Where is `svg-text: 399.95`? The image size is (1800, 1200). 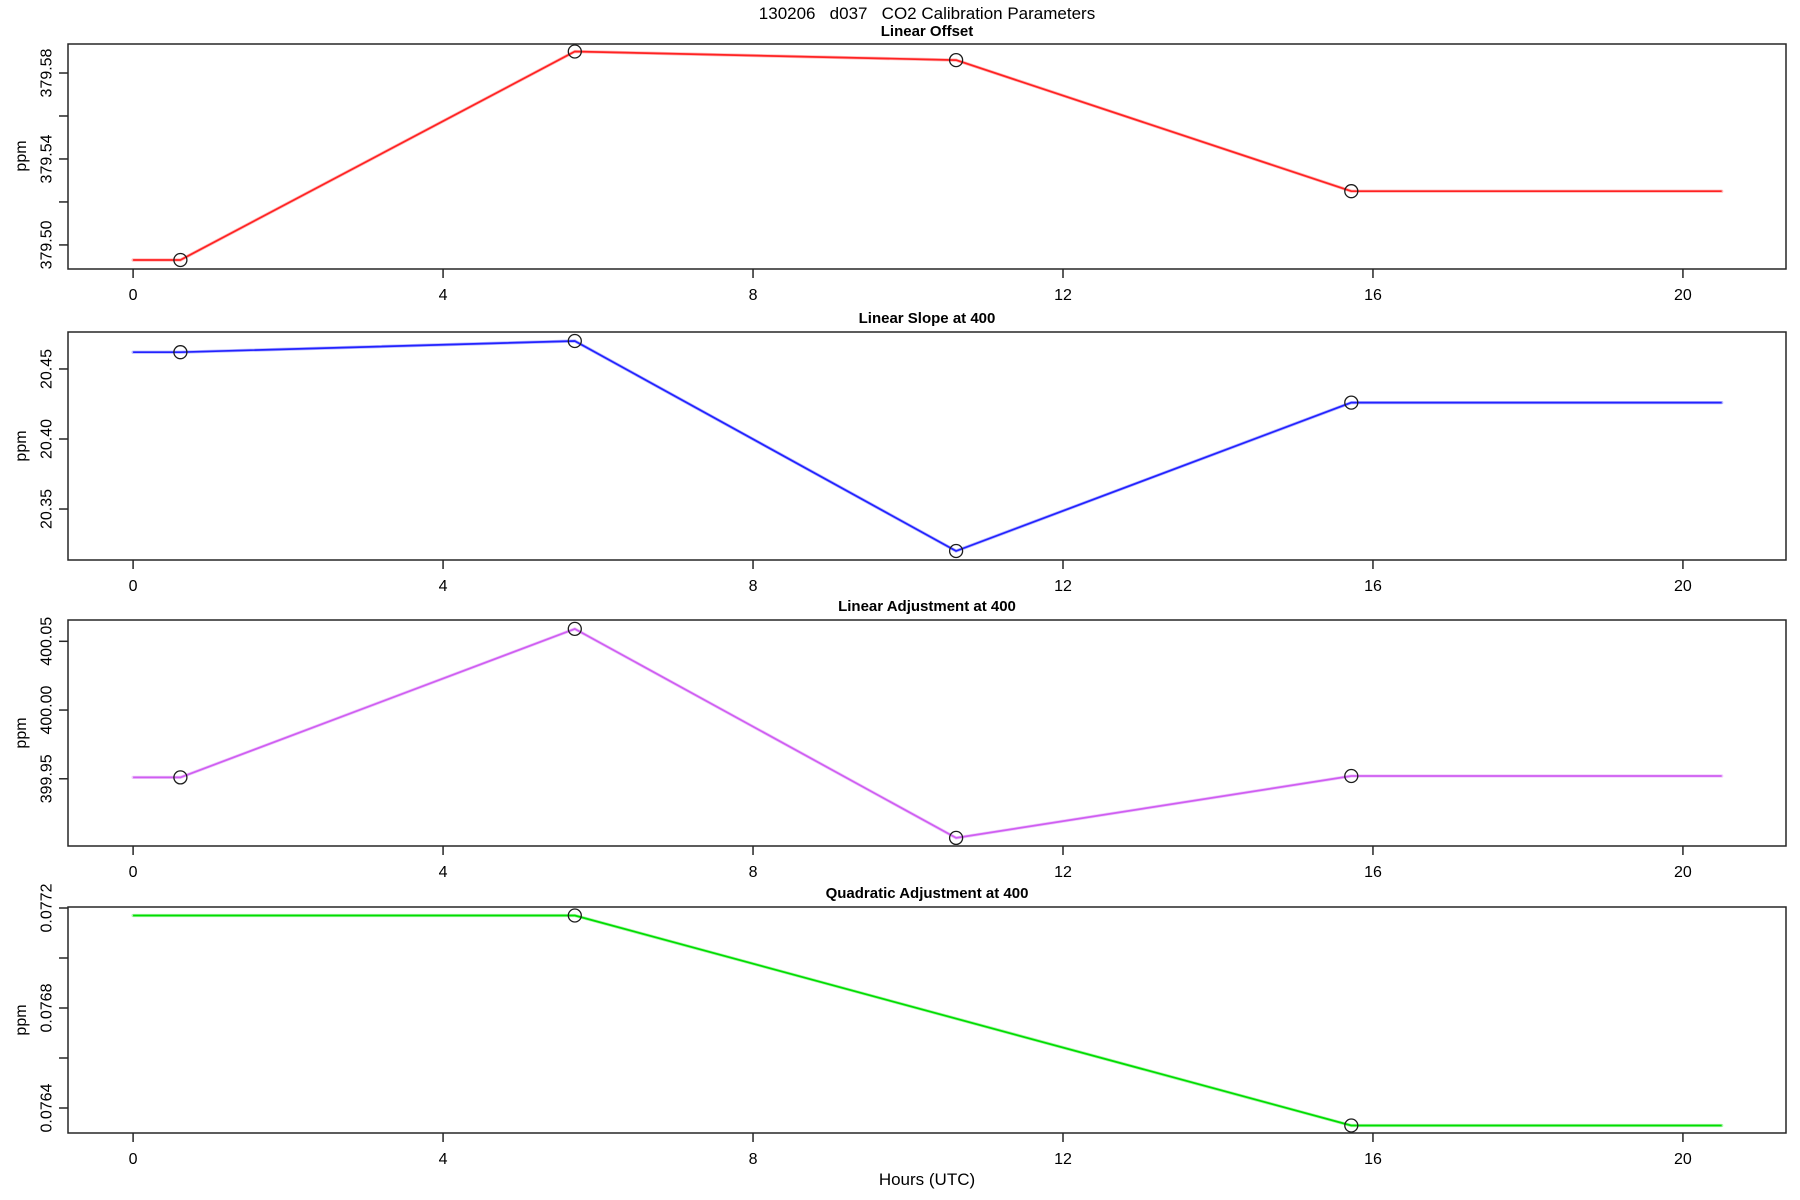
svg-text: 399.95 is located at coordinates (47, 778).